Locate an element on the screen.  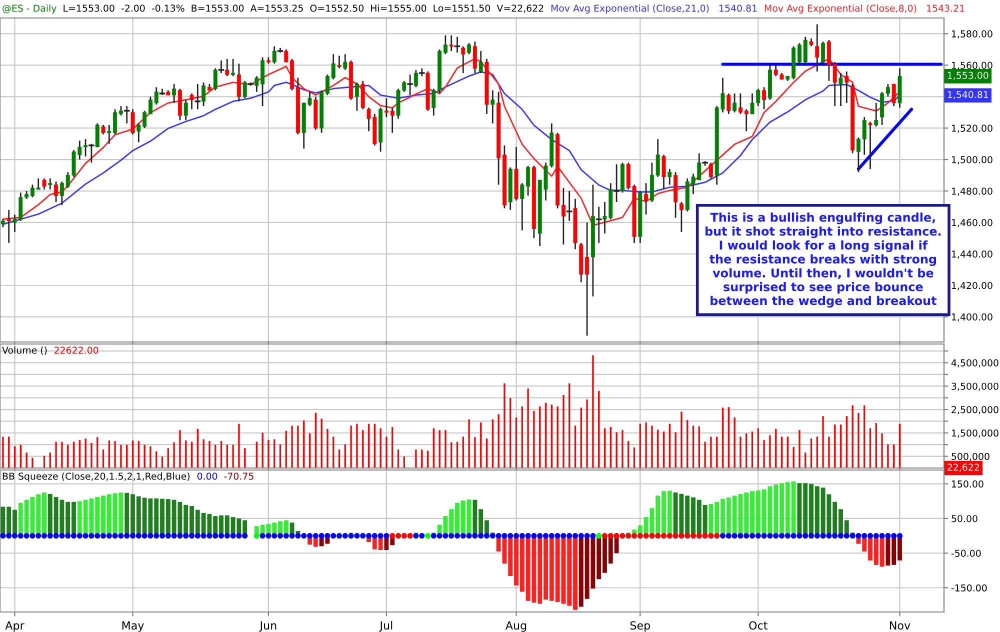
y-tick-label: 1,400.00 is located at coordinates (972, 317).